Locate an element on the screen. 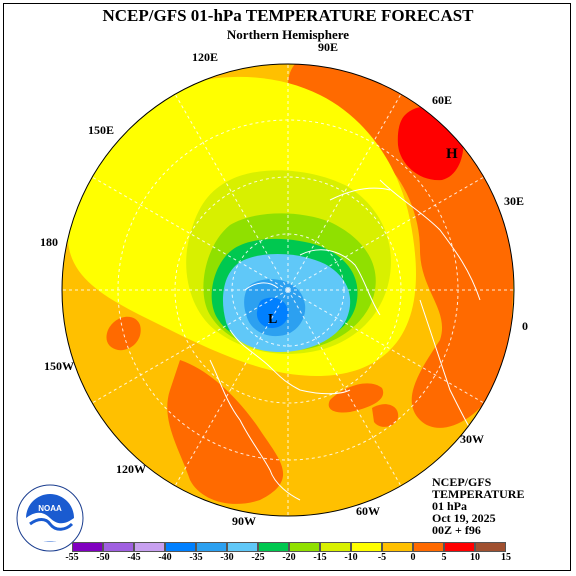  lon-label-150w: 150W is located at coordinates (59, 366).